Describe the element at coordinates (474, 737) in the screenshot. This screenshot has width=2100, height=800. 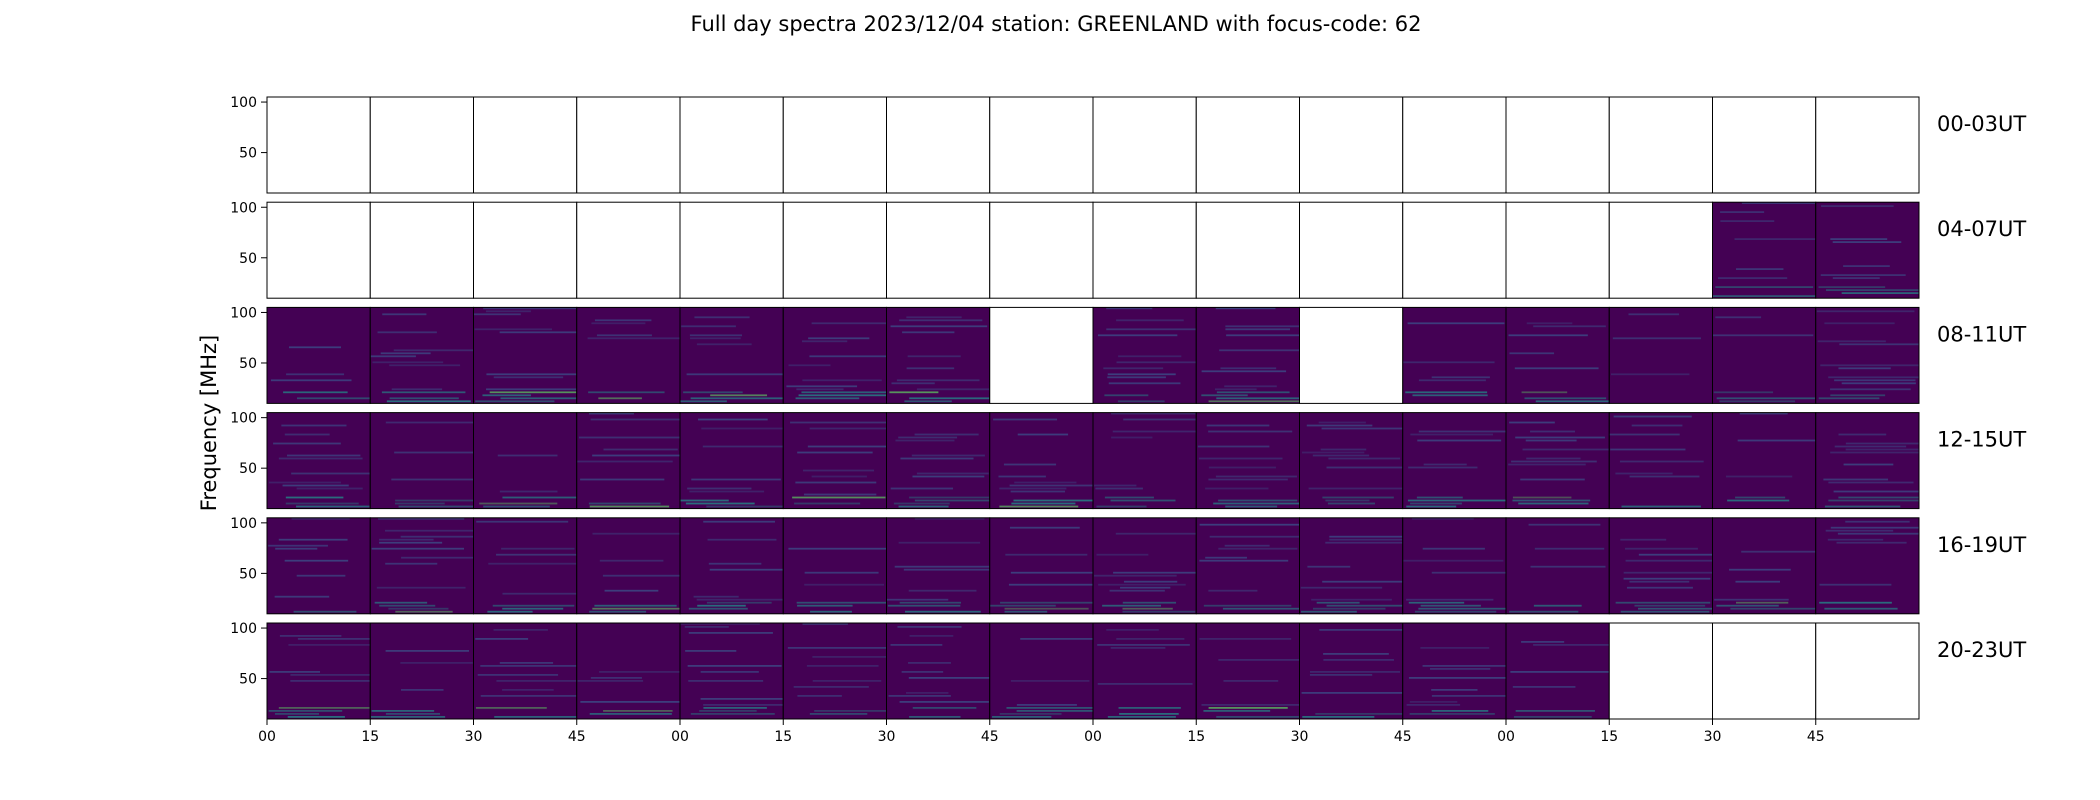
I see `x-tick-label: 30` at that location.